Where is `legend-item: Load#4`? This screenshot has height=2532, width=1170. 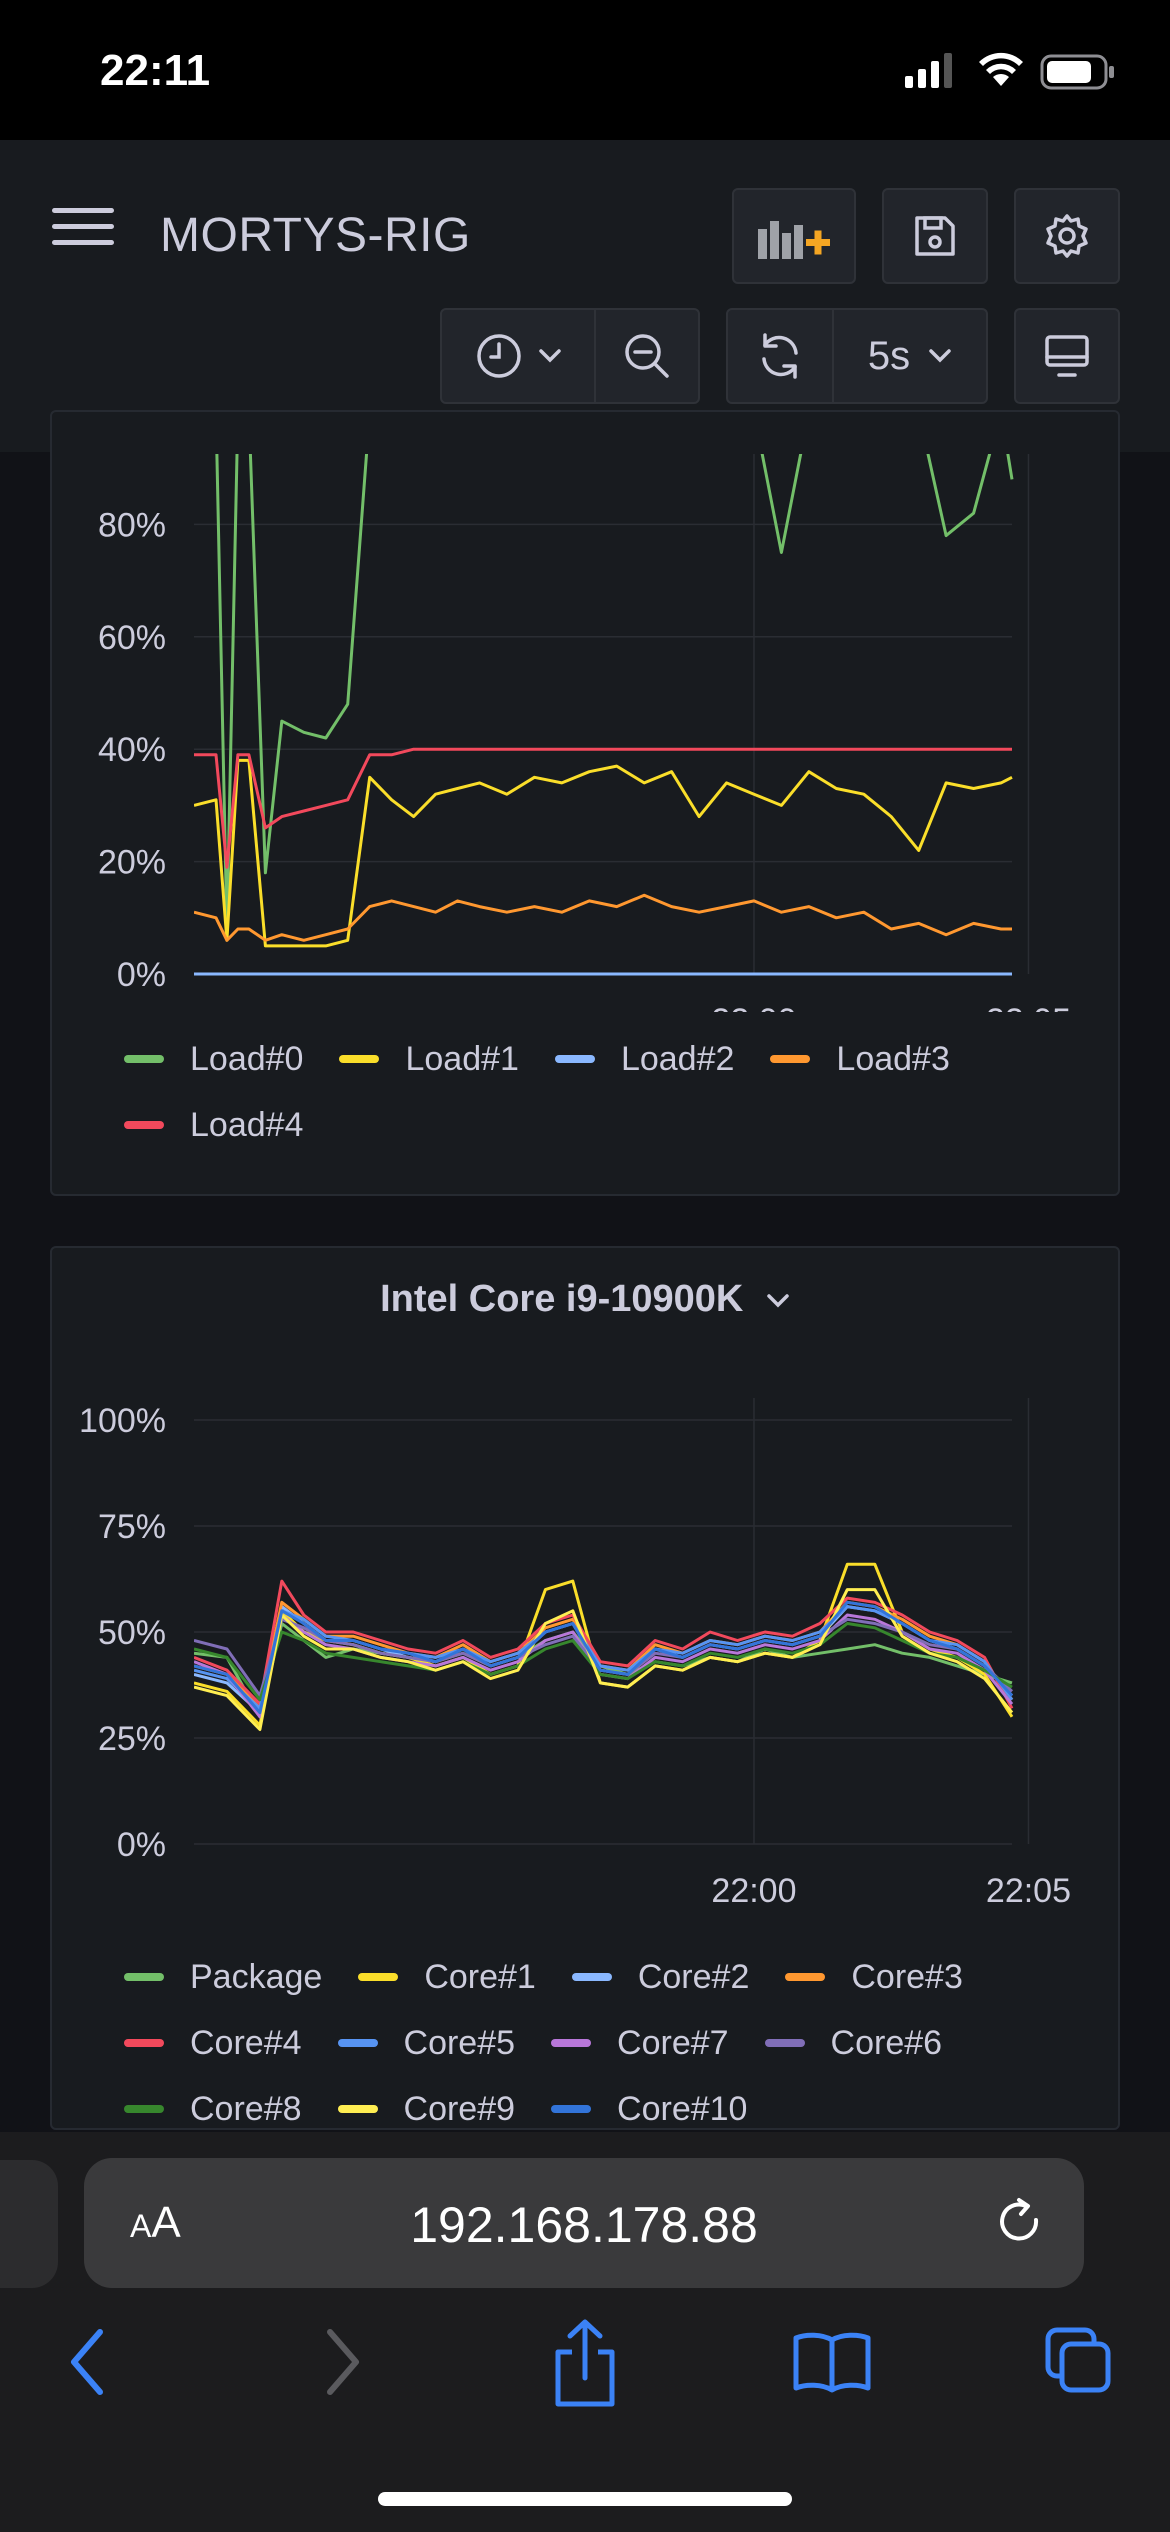
legend-item: Load#4 is located at coordinates (213, 1125).